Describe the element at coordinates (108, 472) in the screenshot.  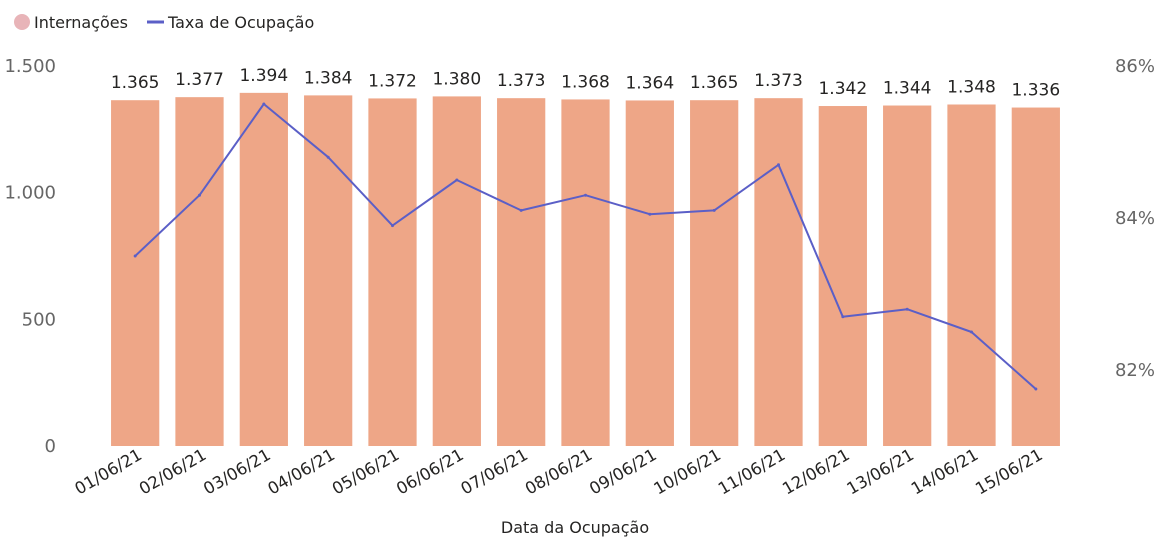
I see `x-tick-label: 01/06/21` at that location.